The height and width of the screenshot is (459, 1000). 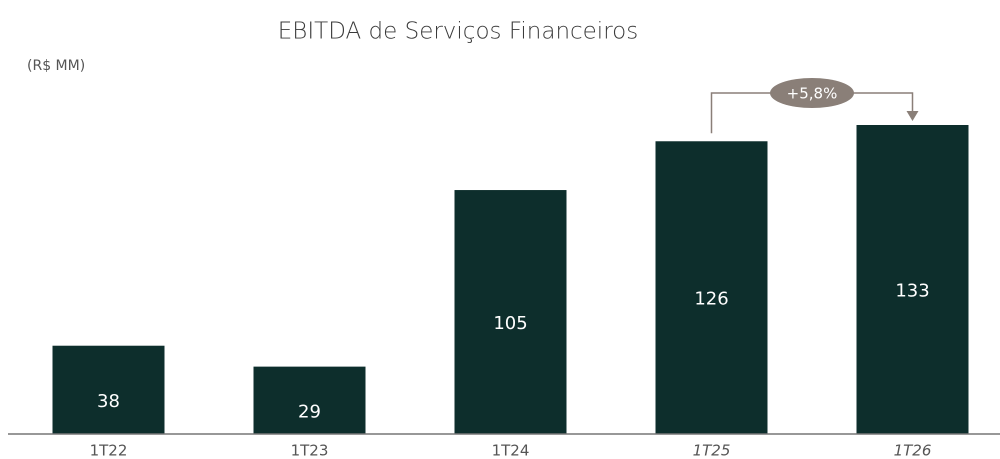 I want to click on annotation-badge, so click(x=812, y=93).